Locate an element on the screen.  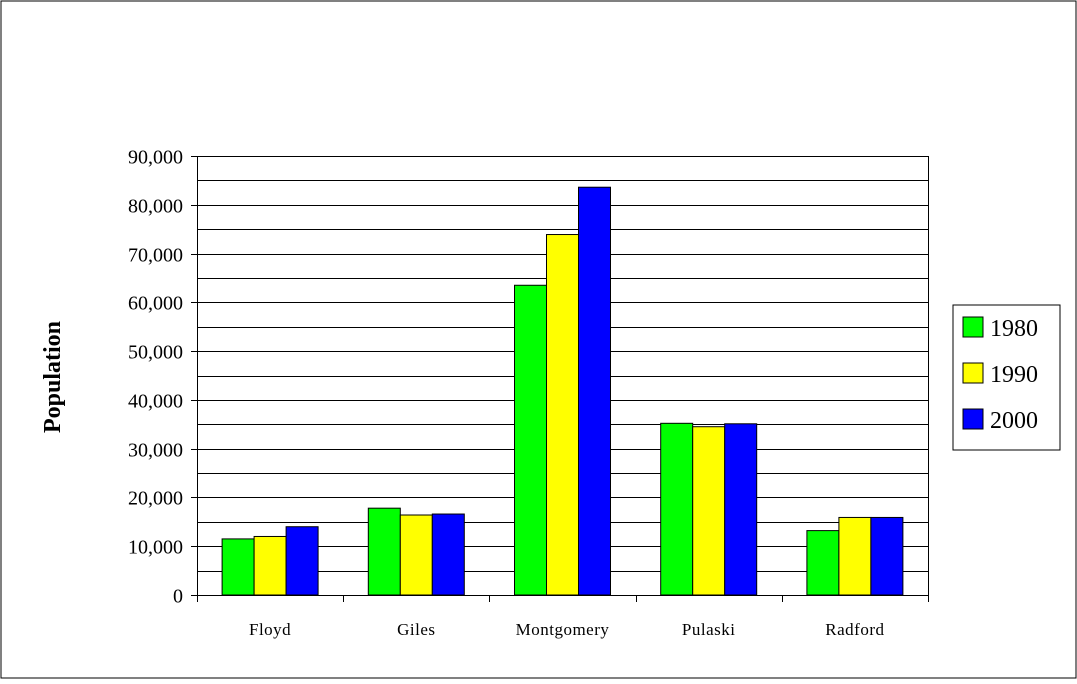
bar-floyd-1980 is located at coordinates (238, 567).